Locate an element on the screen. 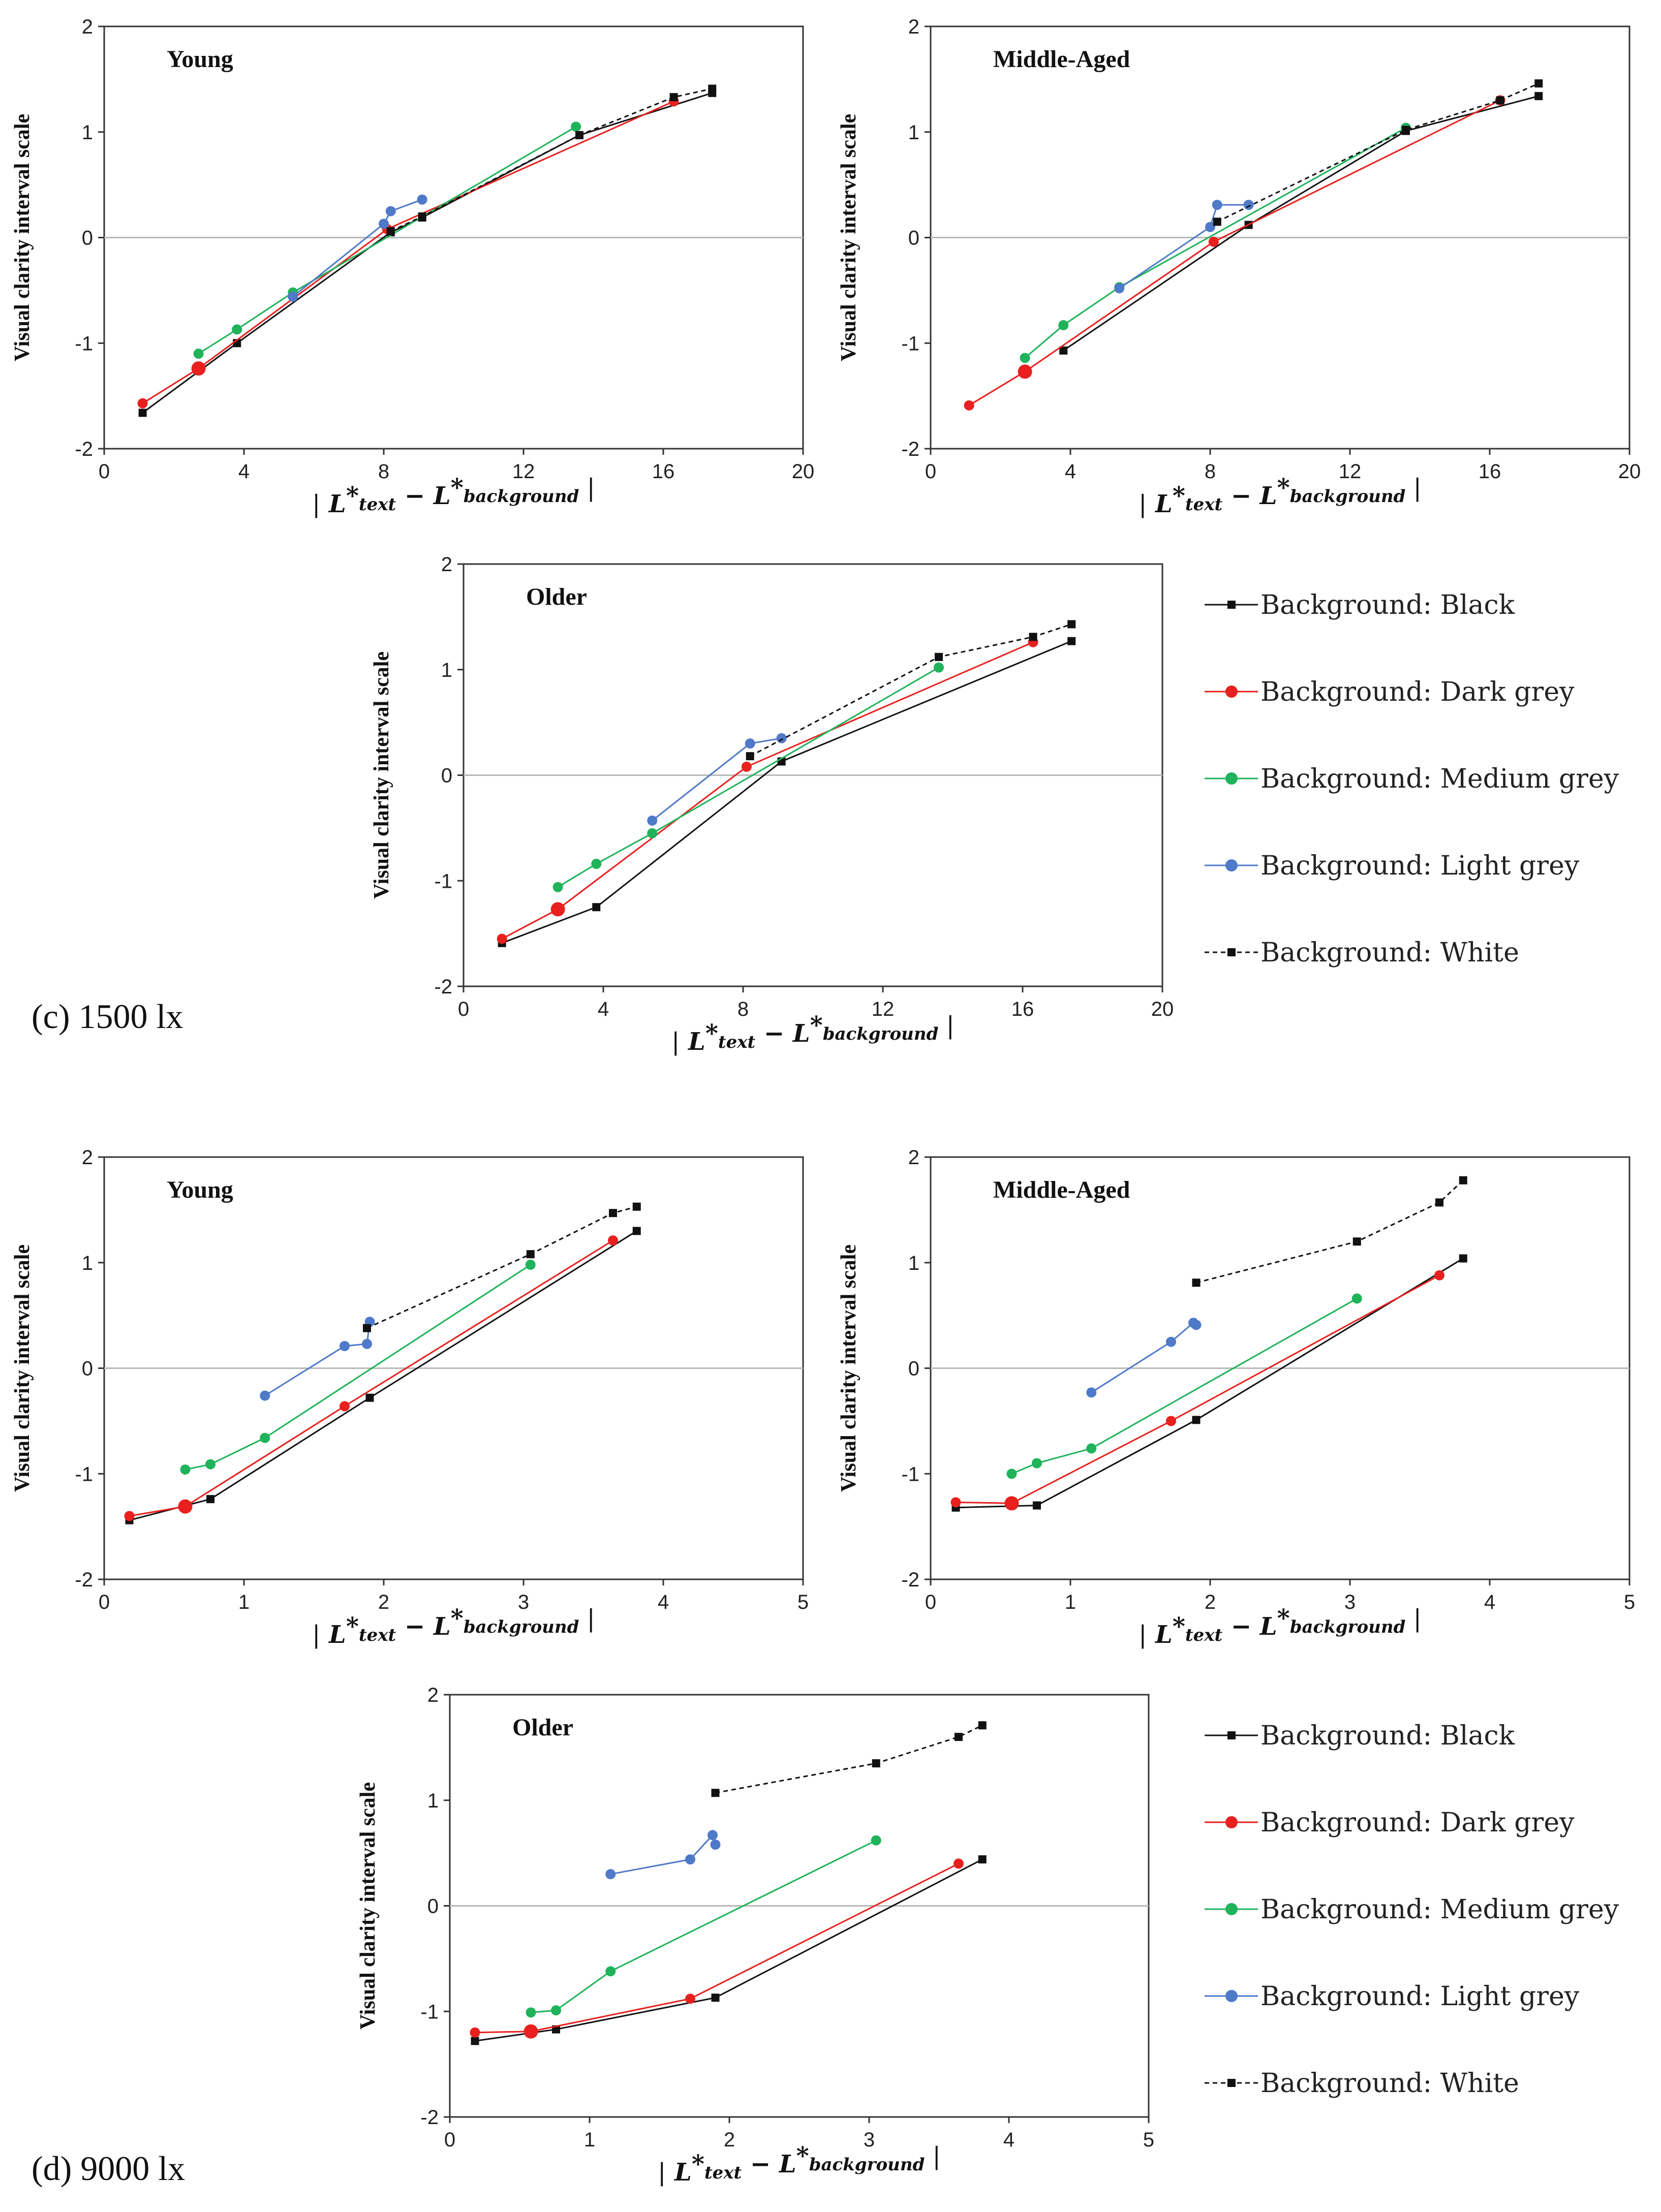 This screenshot has width=1661, height=2212. chart-title: Middle-Aged is located at coordinates (1062, 1189).